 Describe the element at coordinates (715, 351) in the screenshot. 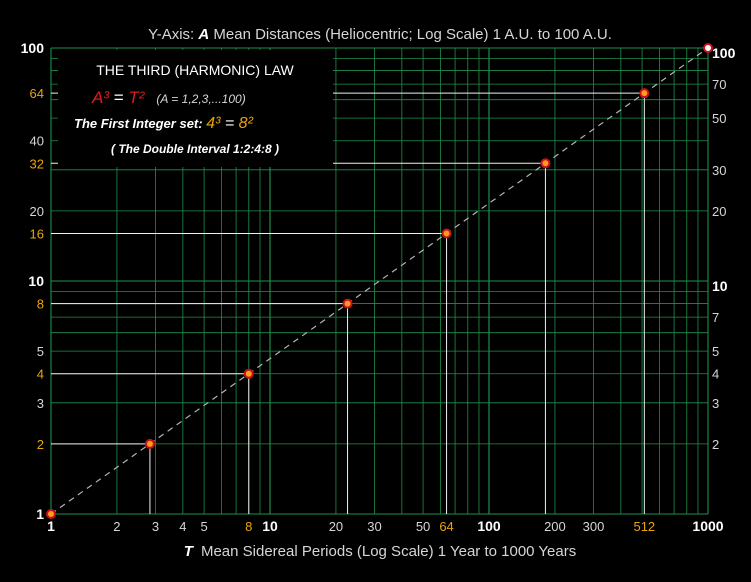

I see `y-tick-label-right: 5` at that location.